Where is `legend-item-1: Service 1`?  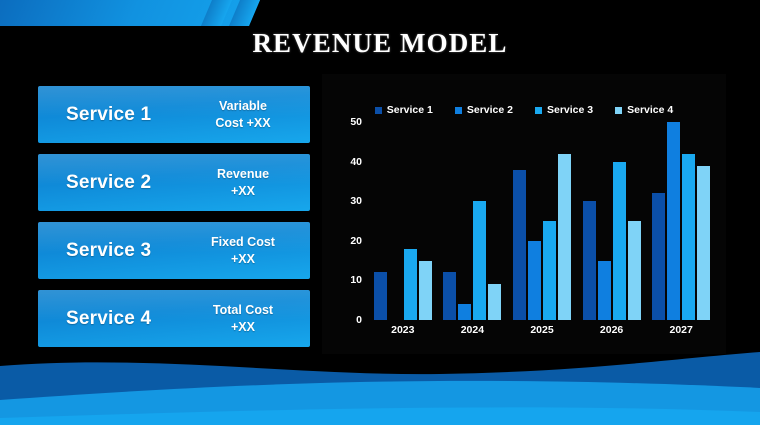
legend-item-1: Service 1 is located at coordinates (403, 110).